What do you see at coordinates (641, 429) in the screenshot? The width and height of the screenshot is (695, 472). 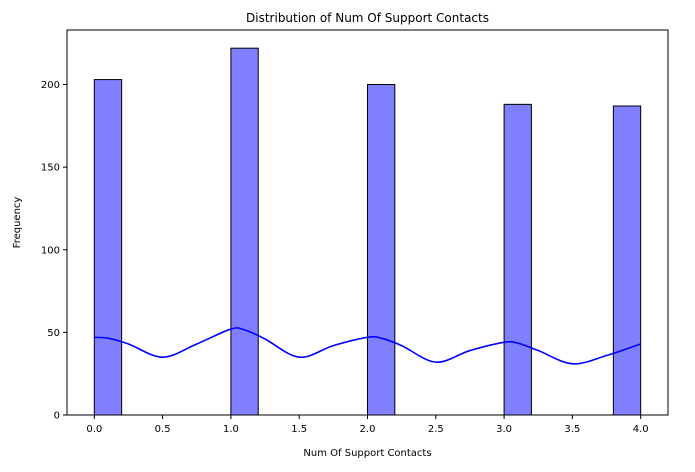 I see `x-tick-label: 4.0` at bounding box center [641, 429].